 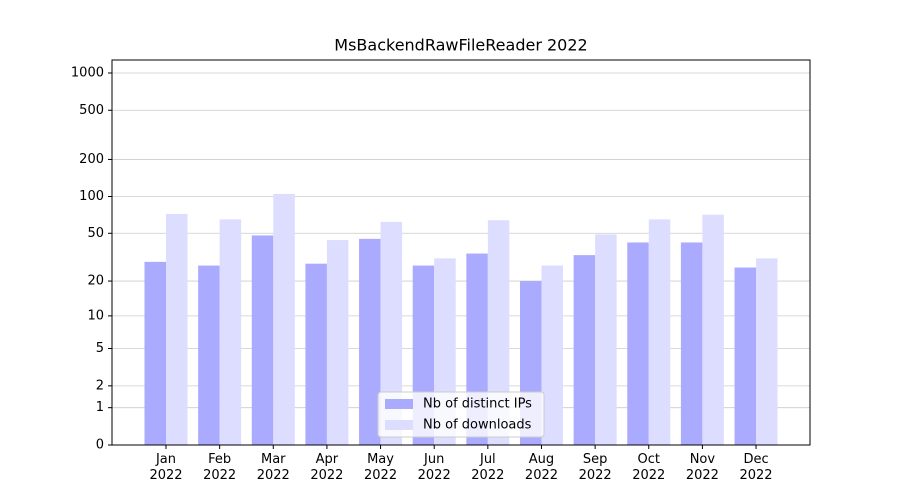 What do you see at coordinates (477, 404) in the screenshot?
I see `legend-label: Nb of distinct IPs` at bounding box center [477, 404].